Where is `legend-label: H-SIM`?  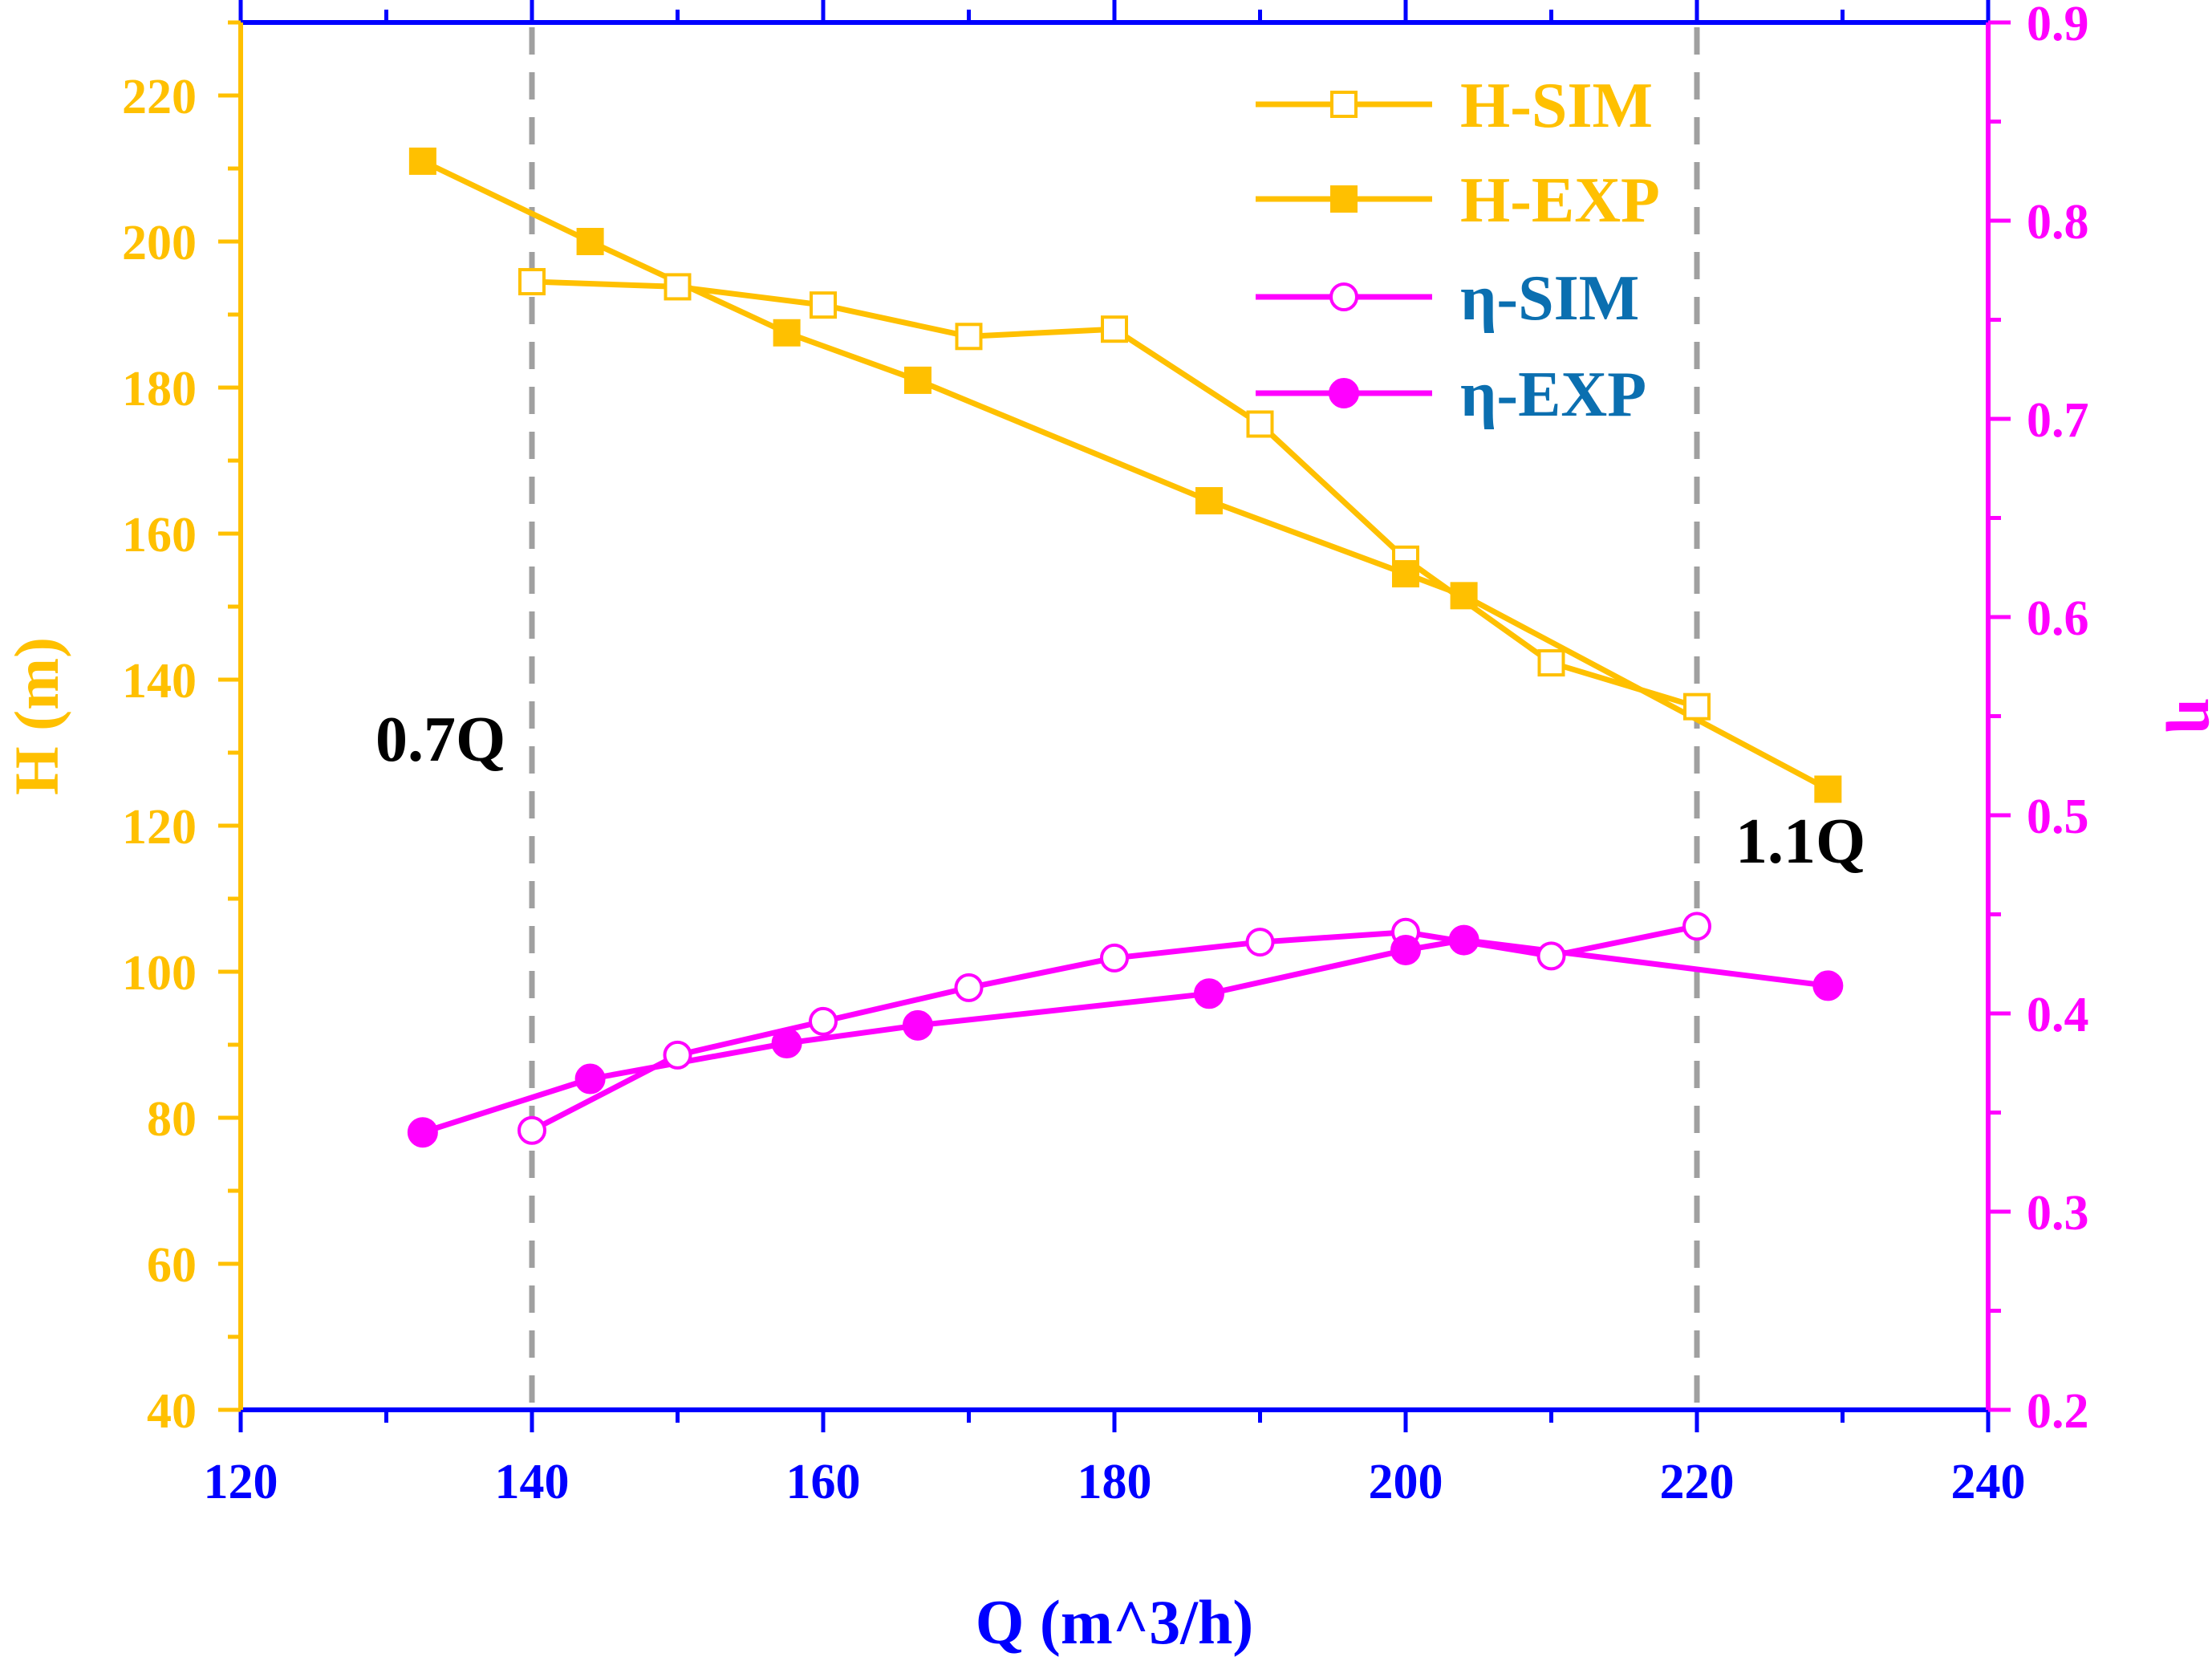
legend-label: H-SIM is located at coordinates (1556, 106).